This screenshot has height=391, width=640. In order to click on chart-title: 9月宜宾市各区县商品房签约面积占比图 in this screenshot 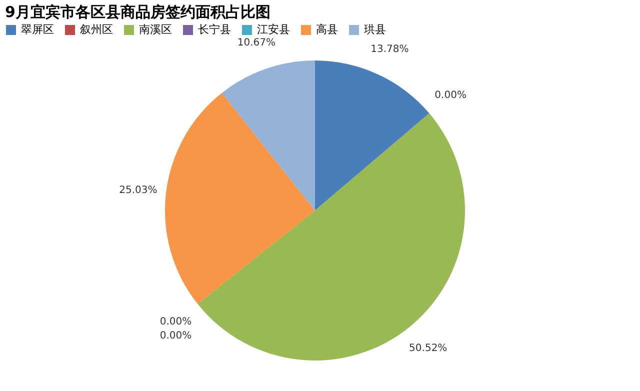, I will do `click(137, 12)`.